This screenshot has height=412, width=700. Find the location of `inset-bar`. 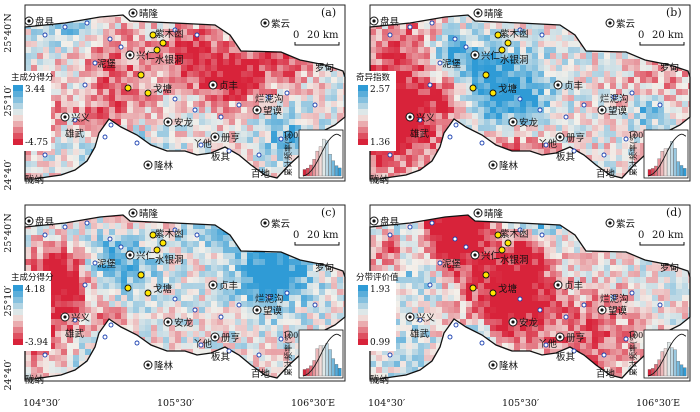

inset-bar is located at coordinates (330, 165).